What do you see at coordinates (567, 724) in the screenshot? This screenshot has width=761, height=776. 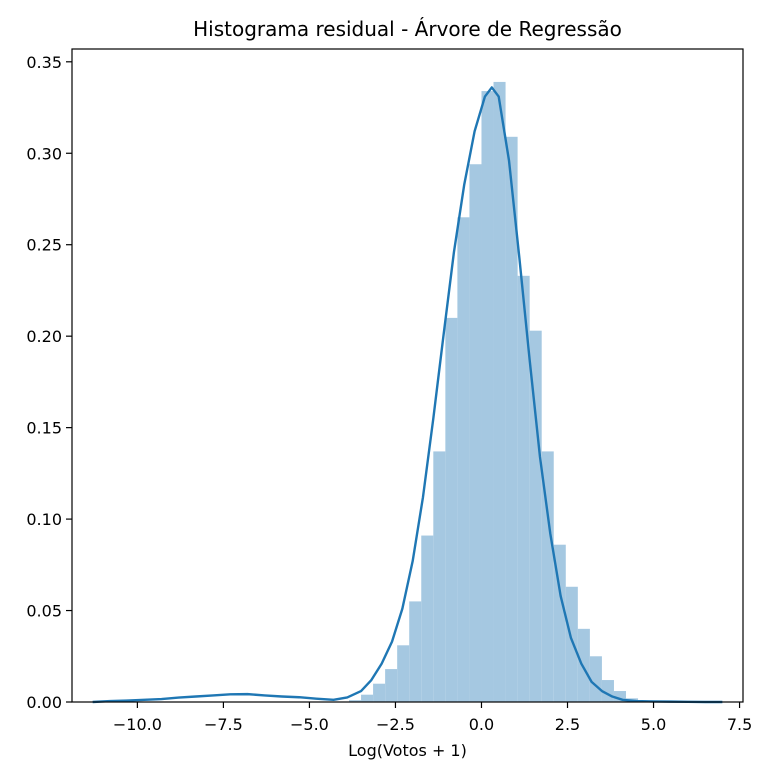 I see `x-tick-label: 2.5` at bounding box center [567, 724].